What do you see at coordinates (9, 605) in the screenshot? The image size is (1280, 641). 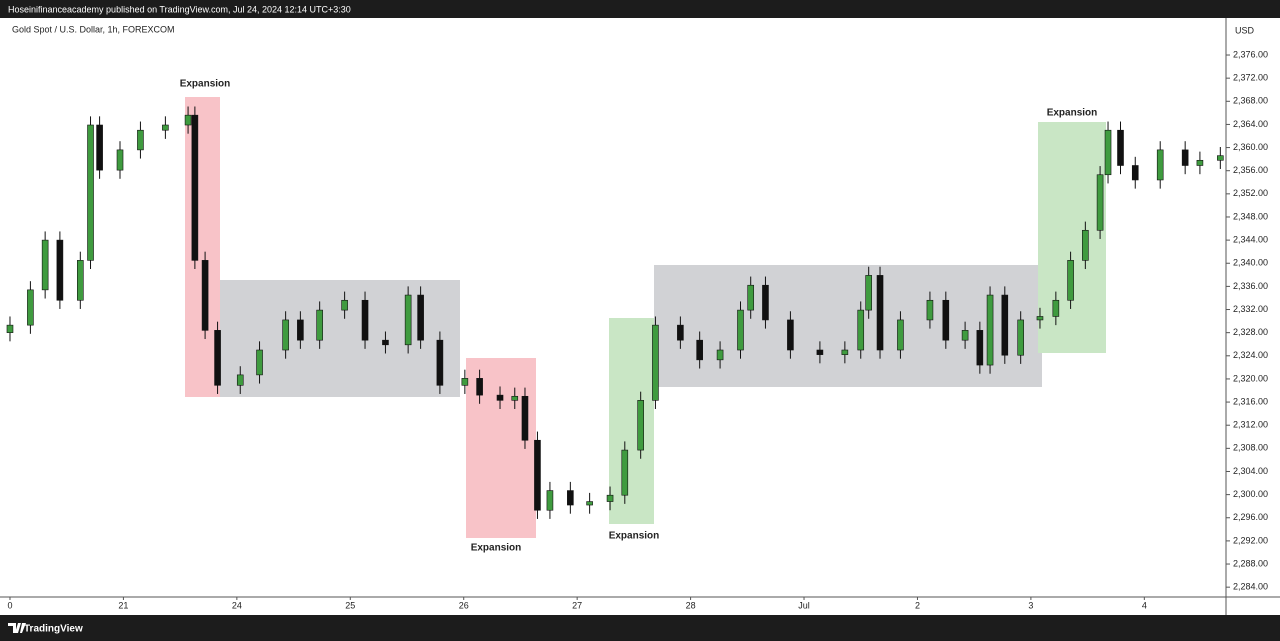 I see `x-tick-label: 0` at bounding box center [9, 605].